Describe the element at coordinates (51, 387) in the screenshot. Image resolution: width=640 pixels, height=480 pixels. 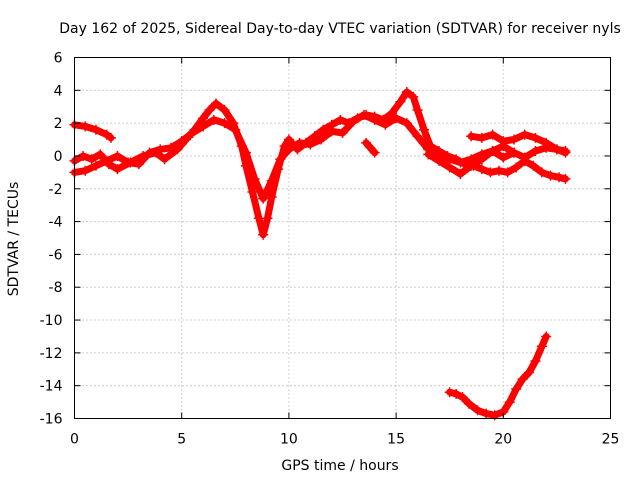
I see `y-tick-label: -14` at that location.